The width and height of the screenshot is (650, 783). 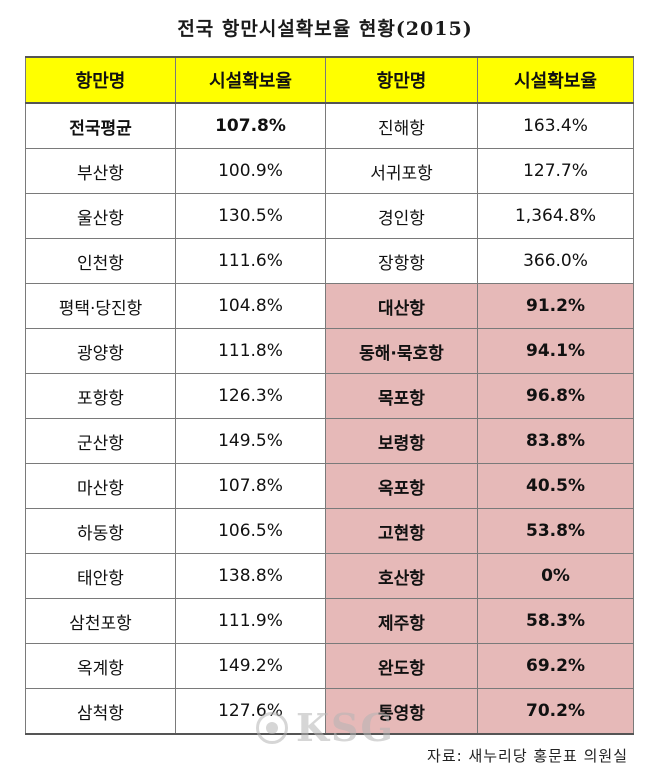 What do you see at coordinates (100, 80) in the screenshot?
I see `header-port-name-left: 항만명` at bounding box center [100, 80].